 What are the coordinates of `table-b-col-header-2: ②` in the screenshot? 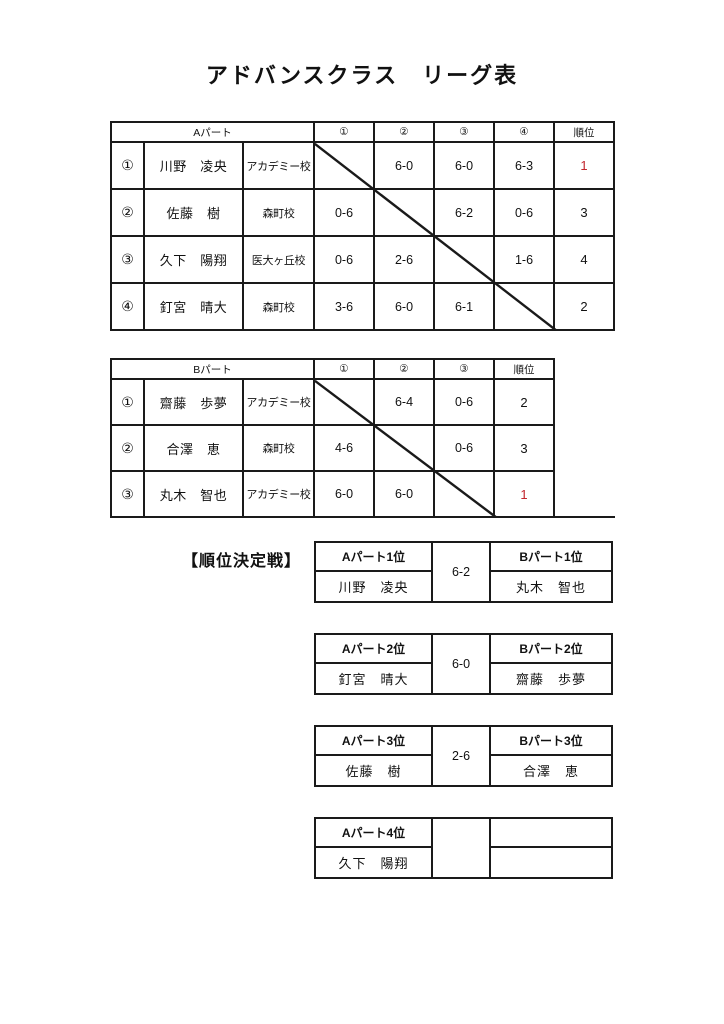 It's located at (404, 369).